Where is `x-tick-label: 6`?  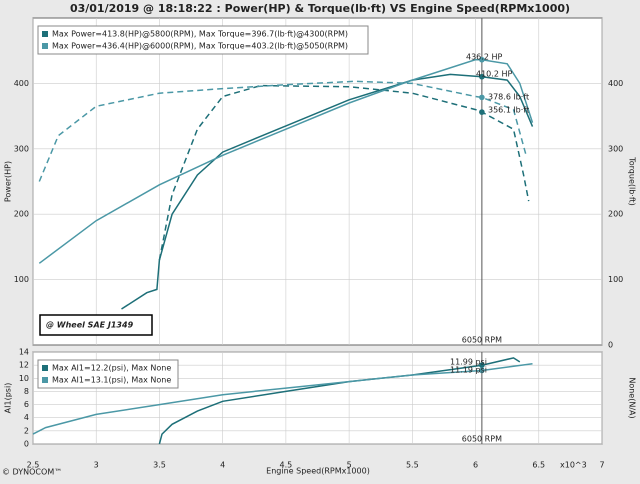 x-tick-label: 6 is located at coordinates (475, 465).